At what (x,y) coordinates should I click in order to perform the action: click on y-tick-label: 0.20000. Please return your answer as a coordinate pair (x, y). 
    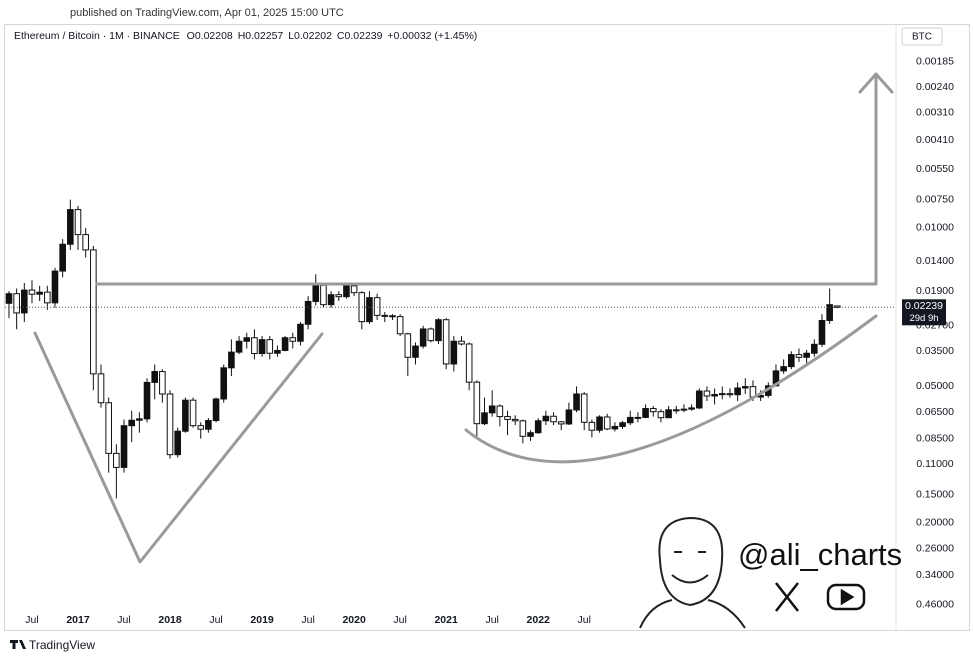
    Looking at the image, I should click on (935, 523).